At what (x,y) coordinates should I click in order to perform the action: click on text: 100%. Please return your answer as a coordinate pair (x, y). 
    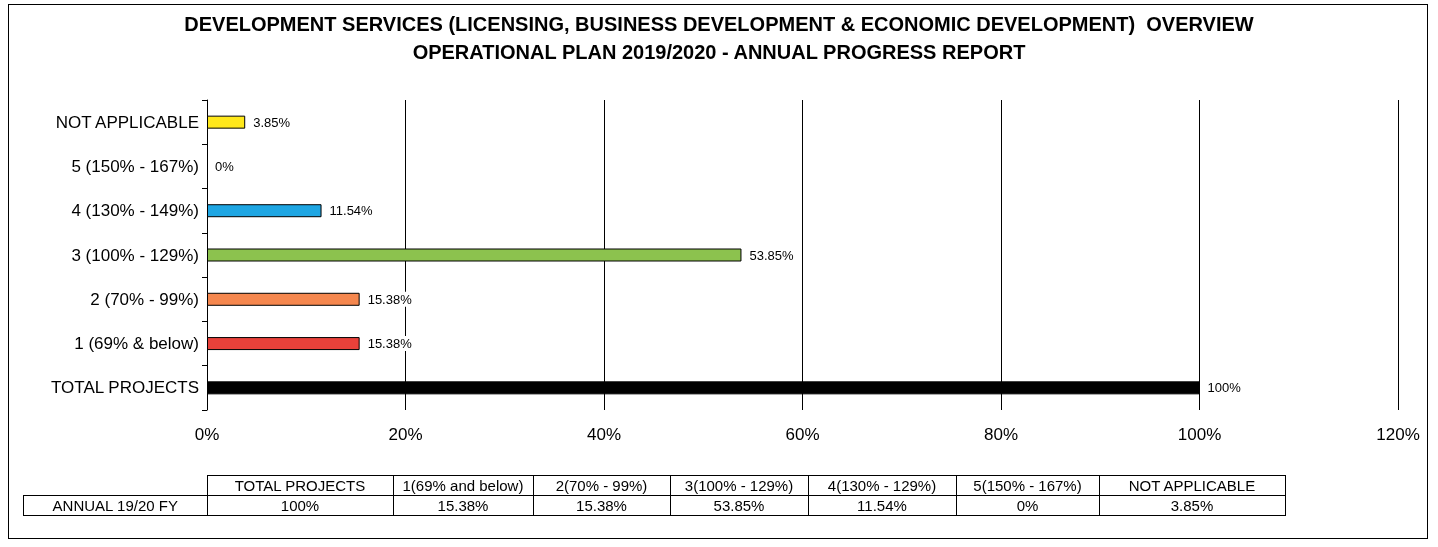
    Looking at the image, I should click on (300, 505).